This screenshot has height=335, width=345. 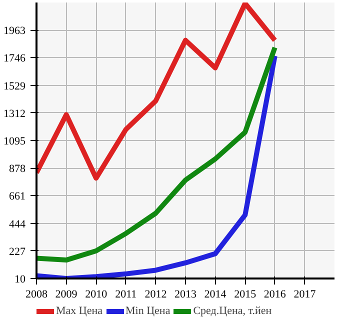 What do you see at coordinates (15, 114) in the screenshot?
I see `y-tick-label: 1312` at bounding box center [15, 114].